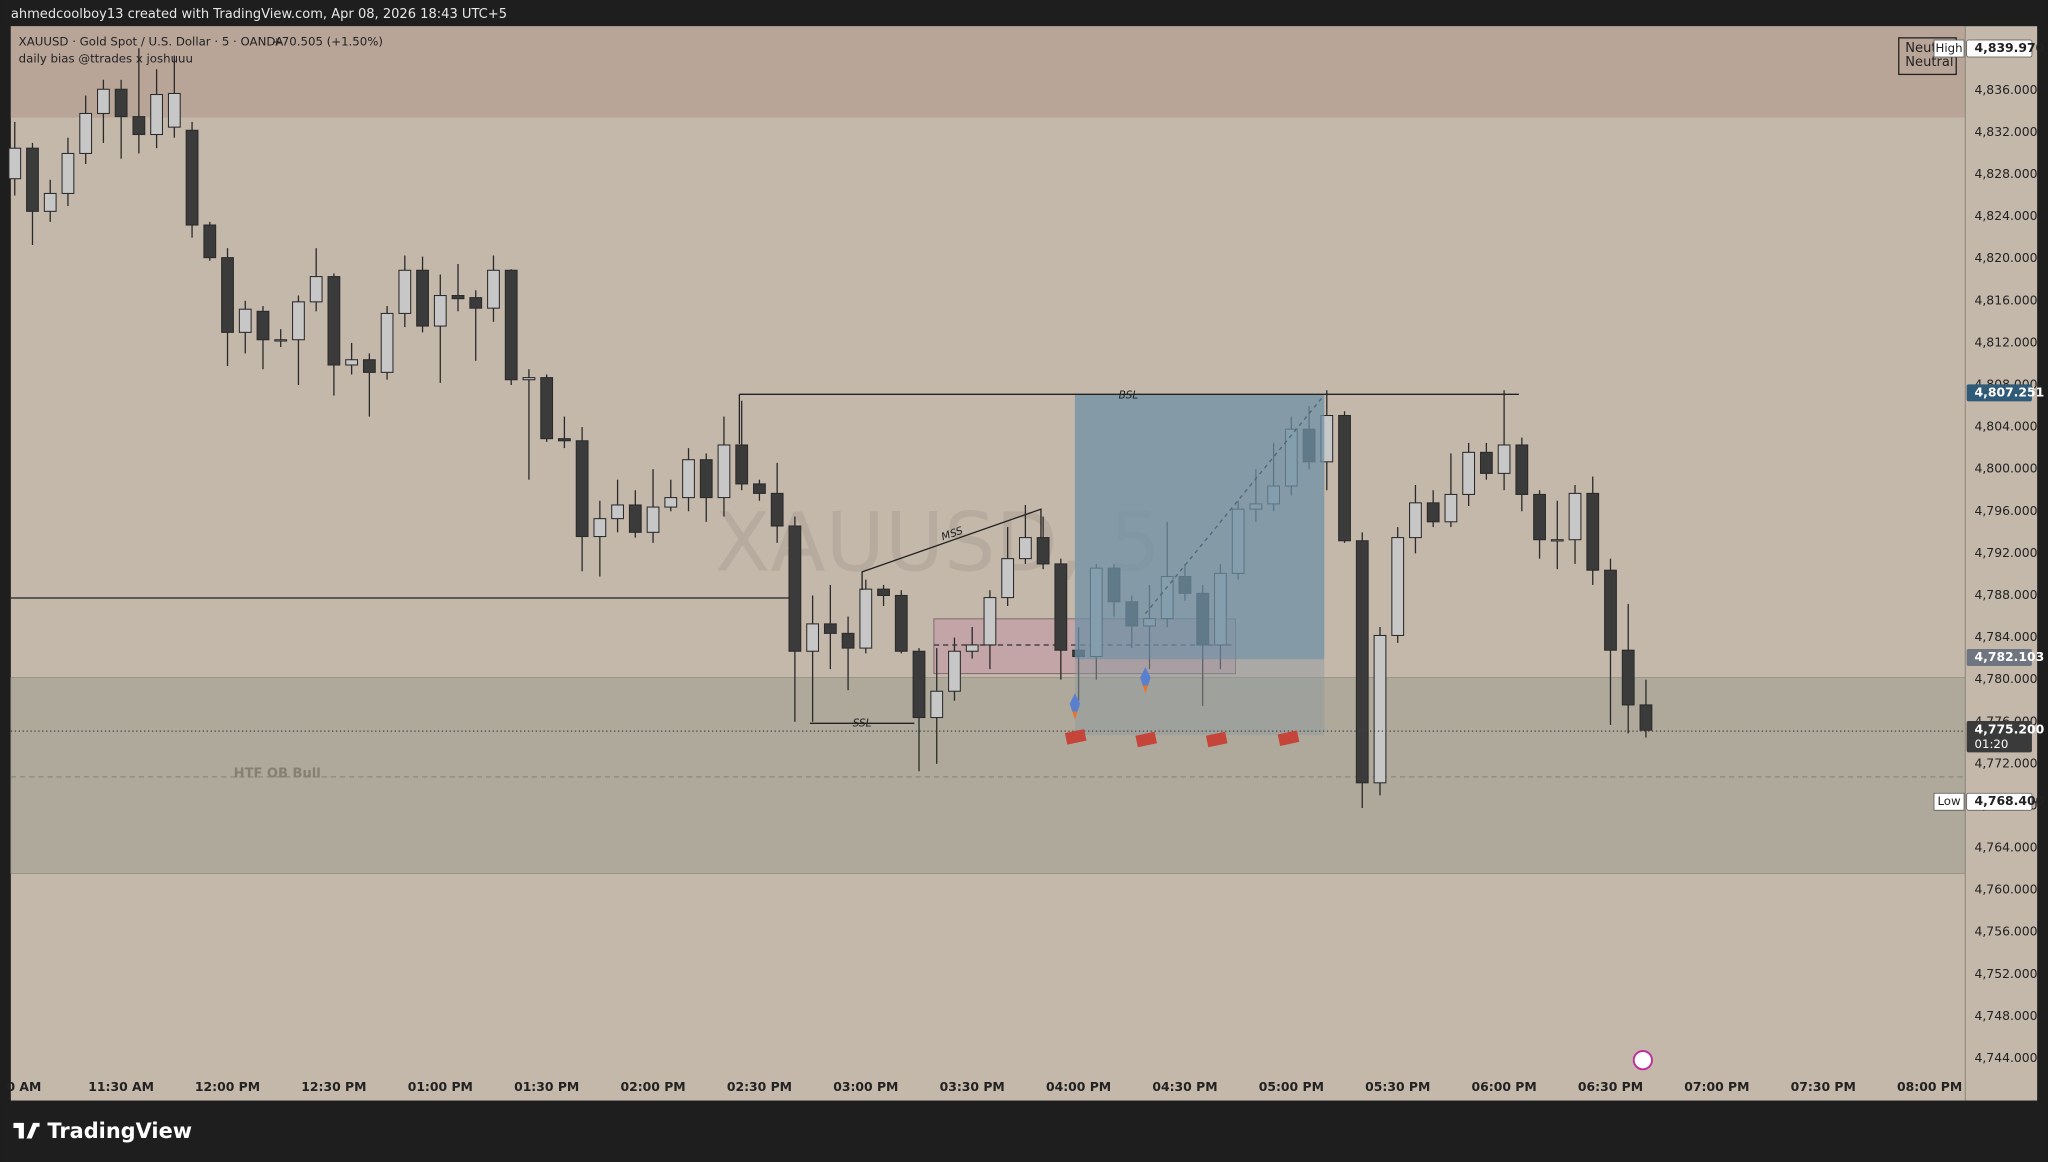  What do you see at coordinates (1642, 1060) in the screenshot?
I see `alert-icon` at bounding box center [1642, 1060].